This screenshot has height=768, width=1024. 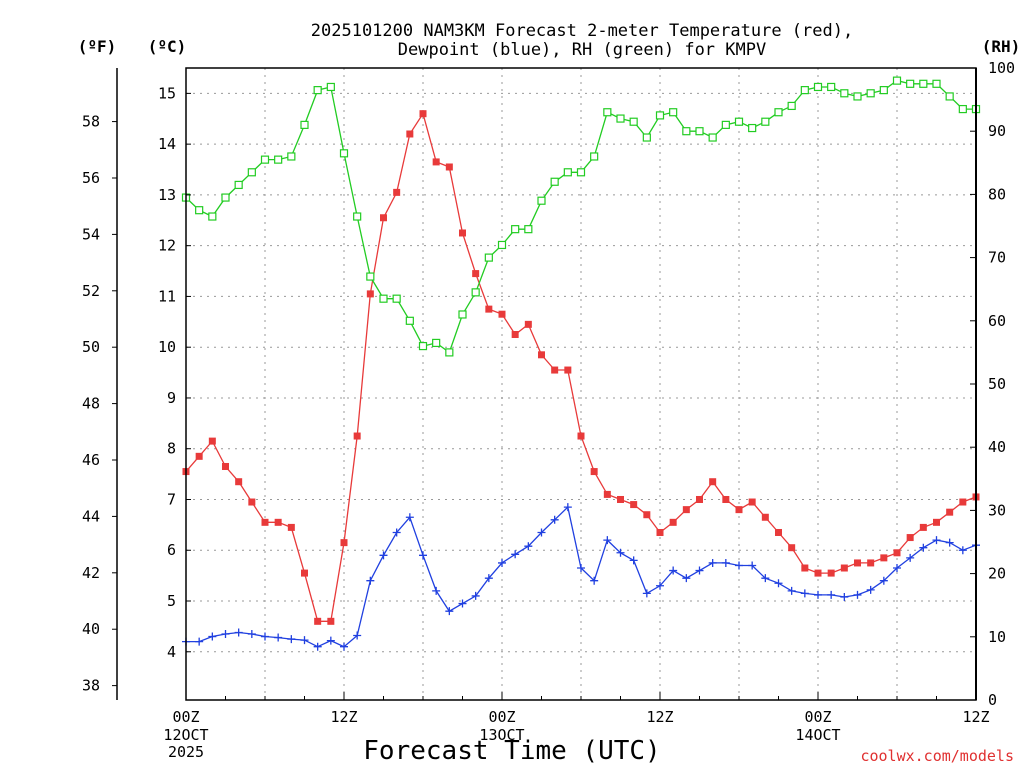 What do you see at coordinates (91, 686) in the screenshot?
I see `f-tick-label: 38` at bounding box center [91, 686].